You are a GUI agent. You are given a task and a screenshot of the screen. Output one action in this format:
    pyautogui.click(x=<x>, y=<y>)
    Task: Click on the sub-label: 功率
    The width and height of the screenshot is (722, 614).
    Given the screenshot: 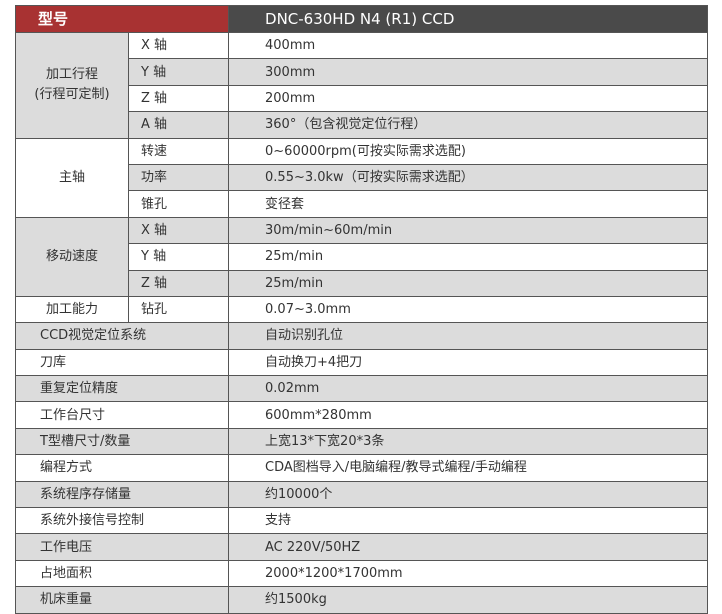 What is the action you would take?
    pyautogui.click(x=178, y=177)
    